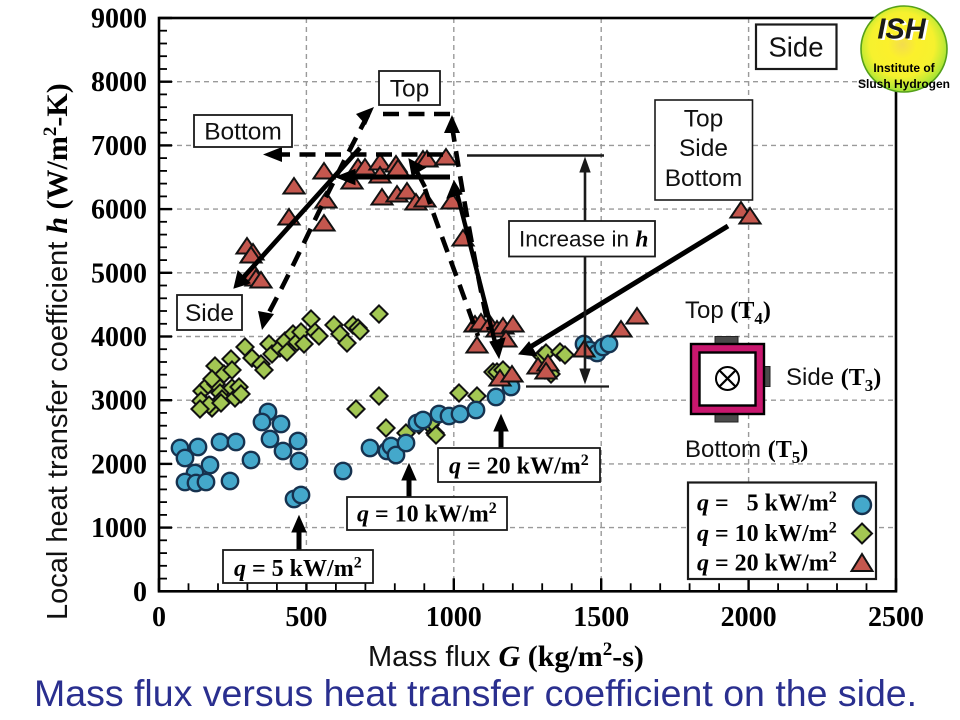  What do you see at coordinates (601, 617) in the screenshot?
I see `svg-text: 1500` at bounding box center [601, 617].